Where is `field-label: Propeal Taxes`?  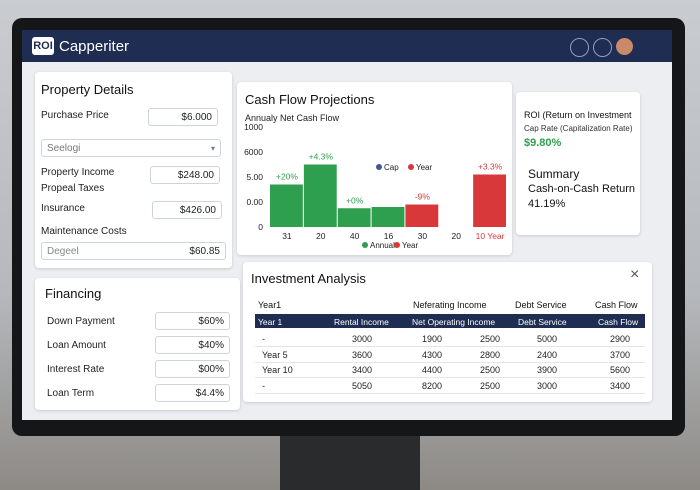
field-label: Propeal Taxes is located at coordinates (73, 188).